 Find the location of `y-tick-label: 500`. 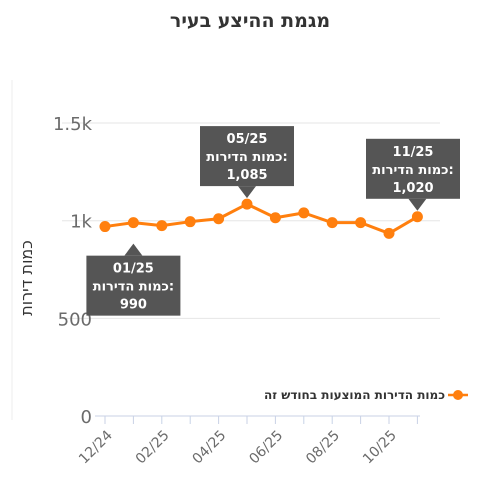

y-tick-label: 500 is located at coordinates (75, 319).